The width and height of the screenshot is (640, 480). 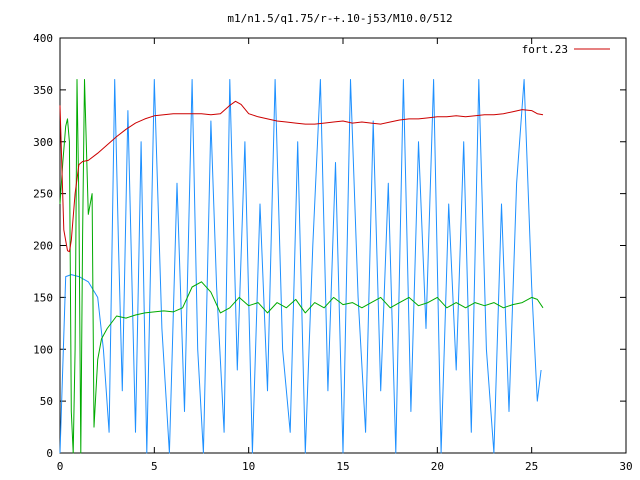 What do you see at coordinates (43, 297) in the screenshot?
I see `y-tick-label: 150` at bounding box center [43, 297].